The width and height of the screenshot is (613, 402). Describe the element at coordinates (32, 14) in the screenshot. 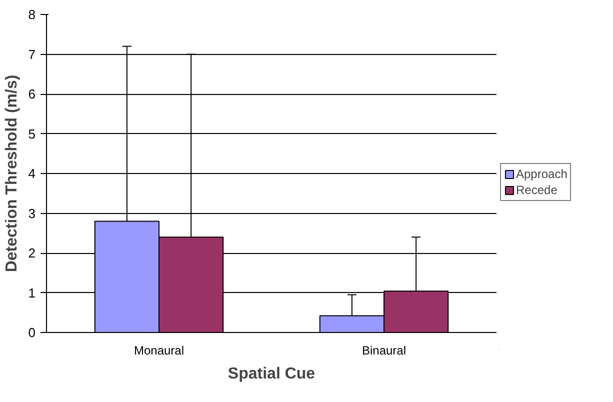

I see `y-tick-label: 8` at that location.